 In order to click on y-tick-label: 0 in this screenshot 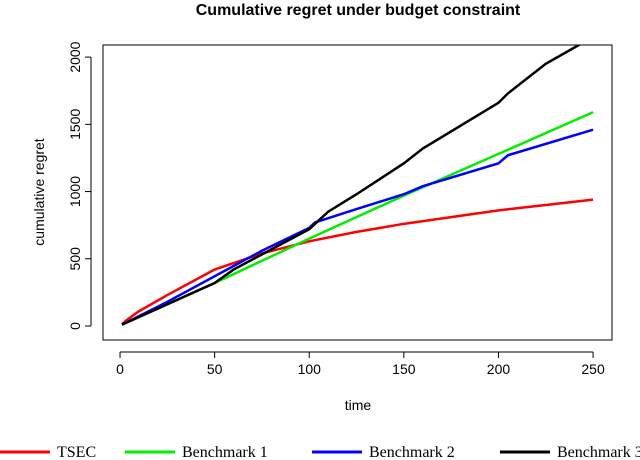, I will do `click(75, 326)`.